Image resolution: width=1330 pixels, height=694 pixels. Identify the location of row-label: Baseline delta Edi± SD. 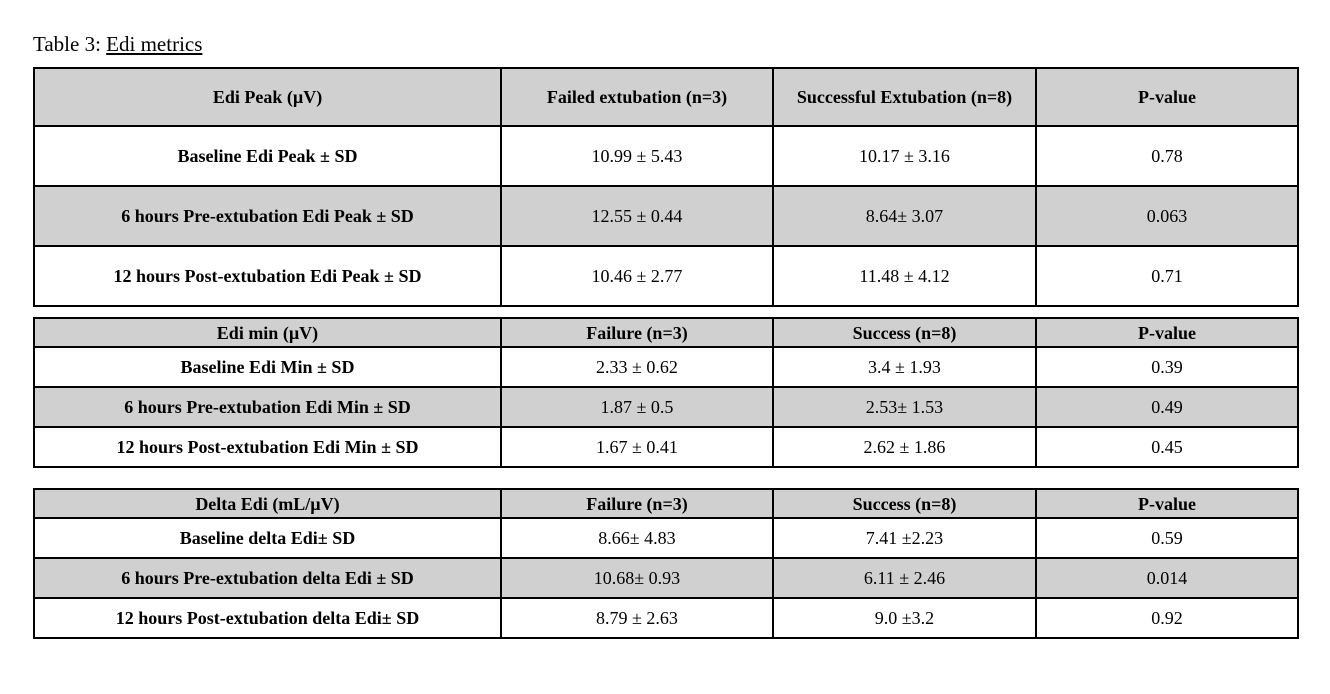
(267, 538).